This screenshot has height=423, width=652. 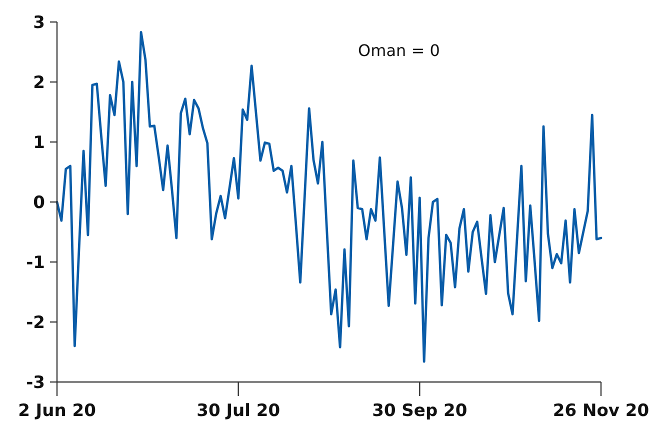 I want to click on y-tick-label: 0, so click(x=39, y=202).